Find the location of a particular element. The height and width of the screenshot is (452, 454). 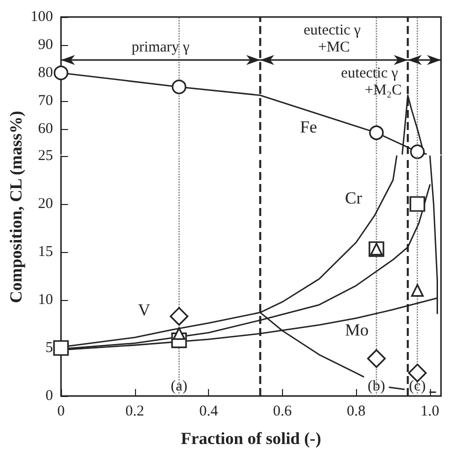

y-tick-label: 70 is located at coordinates (45, 100).